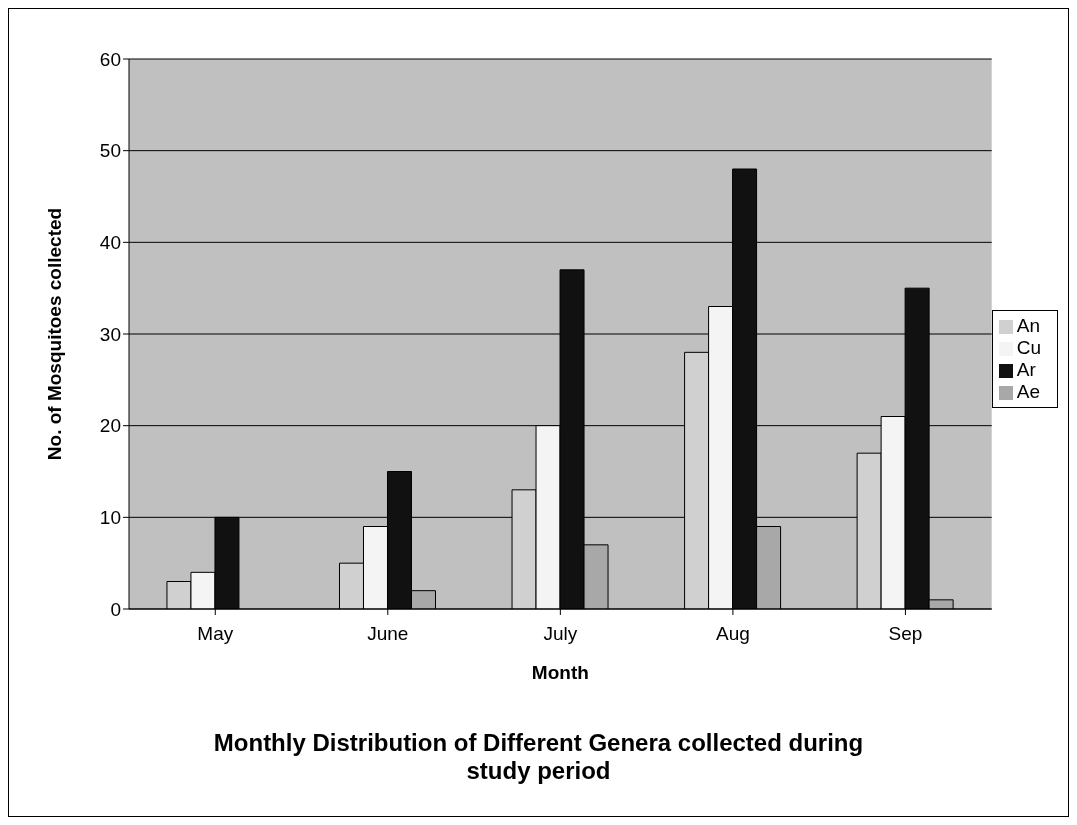 This screenshot has height=825, width=1077. I want to click on y-tick-label: 60, so click(110, 59).